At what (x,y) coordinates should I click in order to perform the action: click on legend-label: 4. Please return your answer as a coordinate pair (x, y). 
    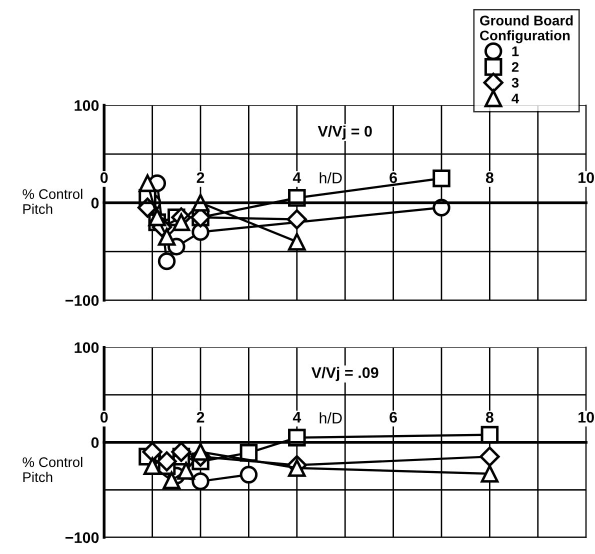
    Looking at the image, I should click on (516, 99).